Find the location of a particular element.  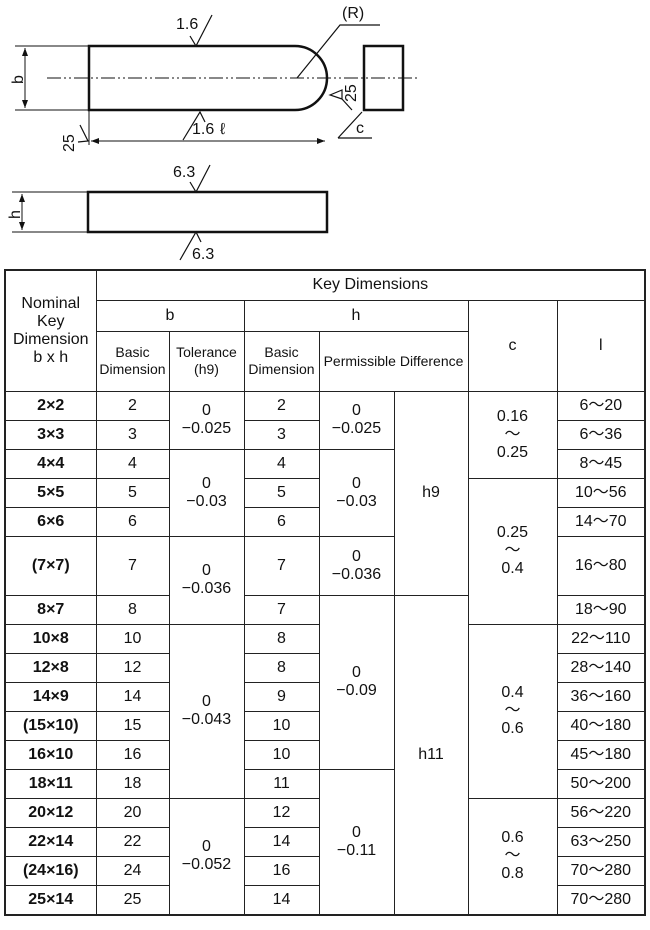

b-basic-cell: 14 is located at coordinates (132, 696).